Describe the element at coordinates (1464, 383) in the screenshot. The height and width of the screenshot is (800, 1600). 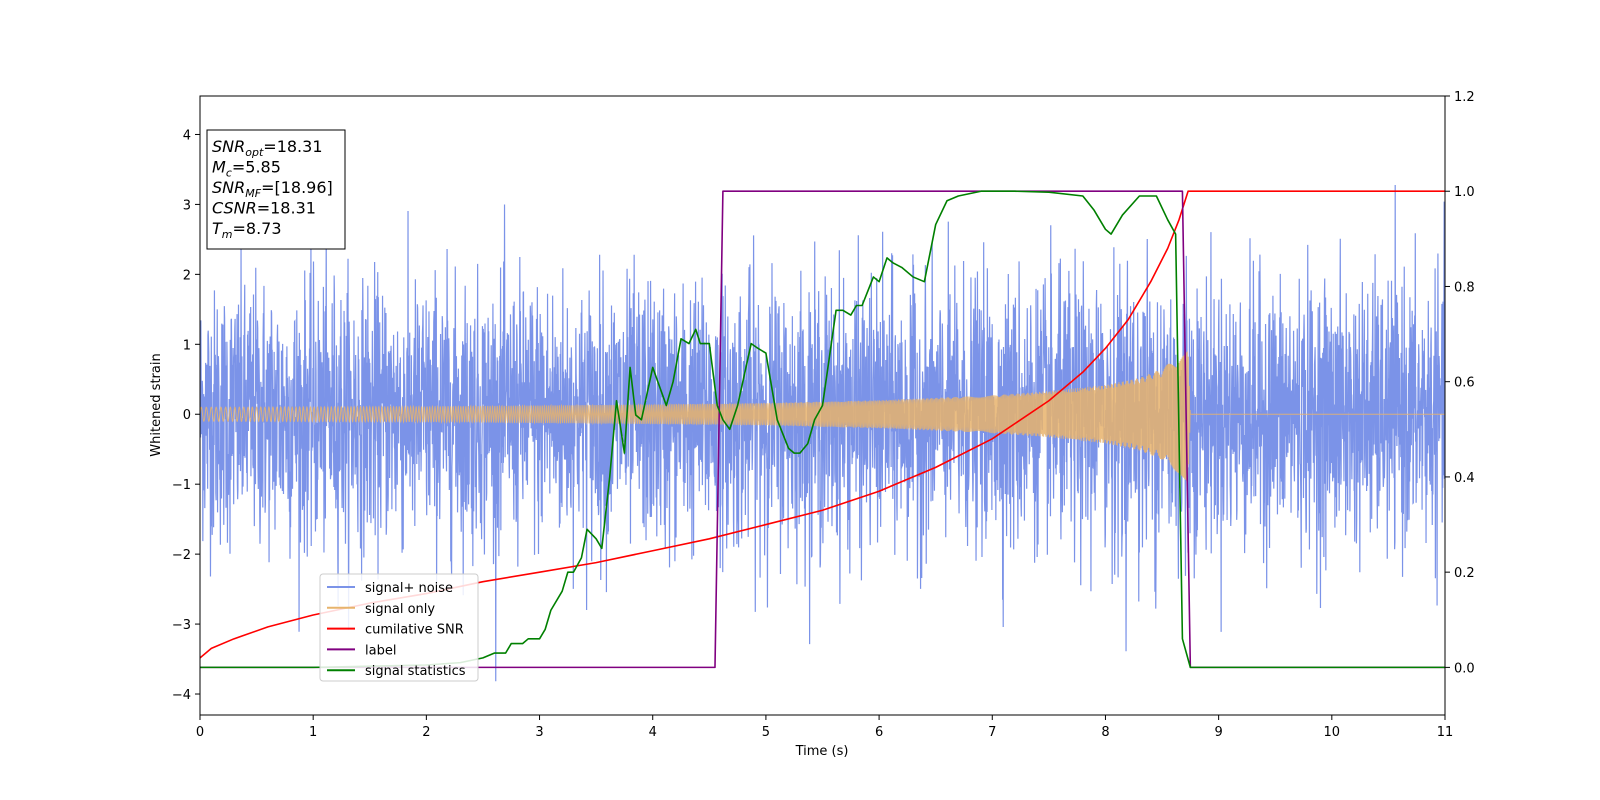
I see `y-right-tick-label: 0.6` at that location.